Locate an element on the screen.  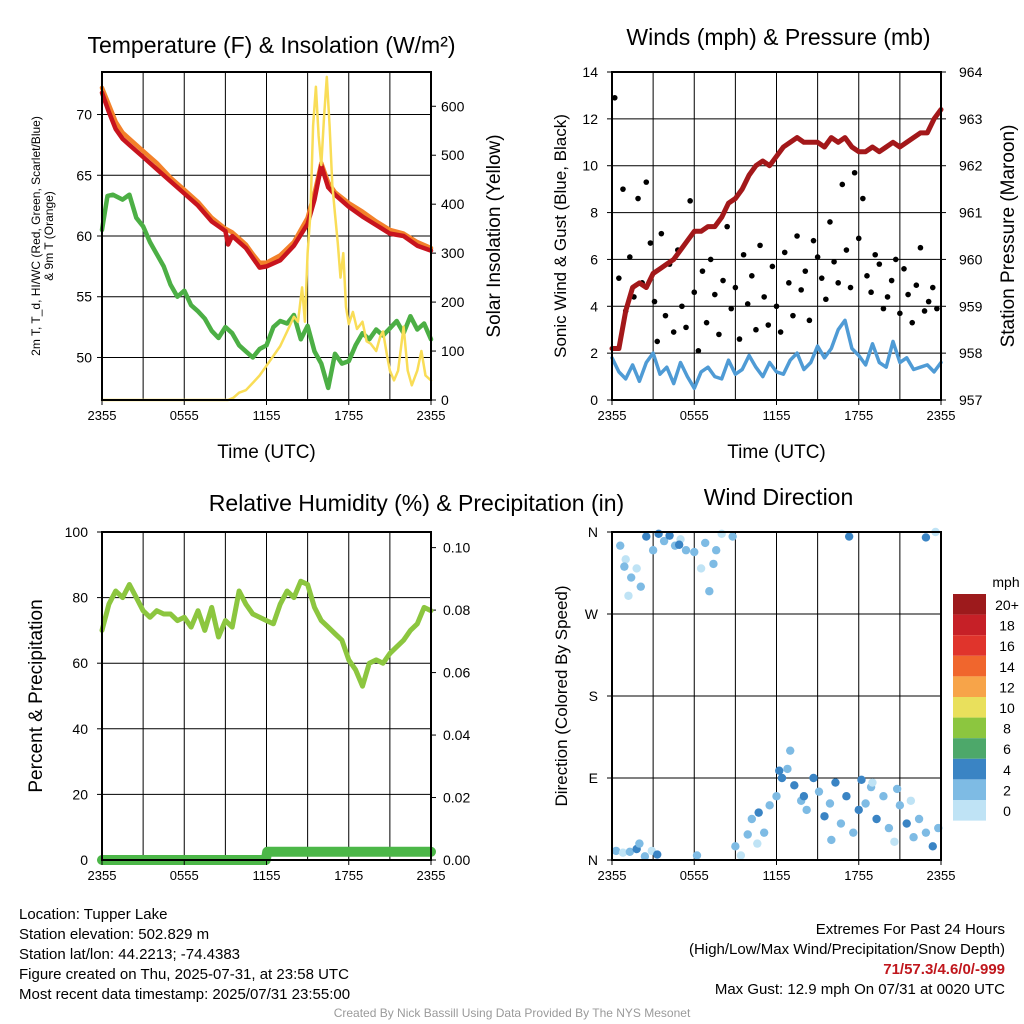
y-axis-label-text: Percent & Precipitation is located at coordinates (36, 695).